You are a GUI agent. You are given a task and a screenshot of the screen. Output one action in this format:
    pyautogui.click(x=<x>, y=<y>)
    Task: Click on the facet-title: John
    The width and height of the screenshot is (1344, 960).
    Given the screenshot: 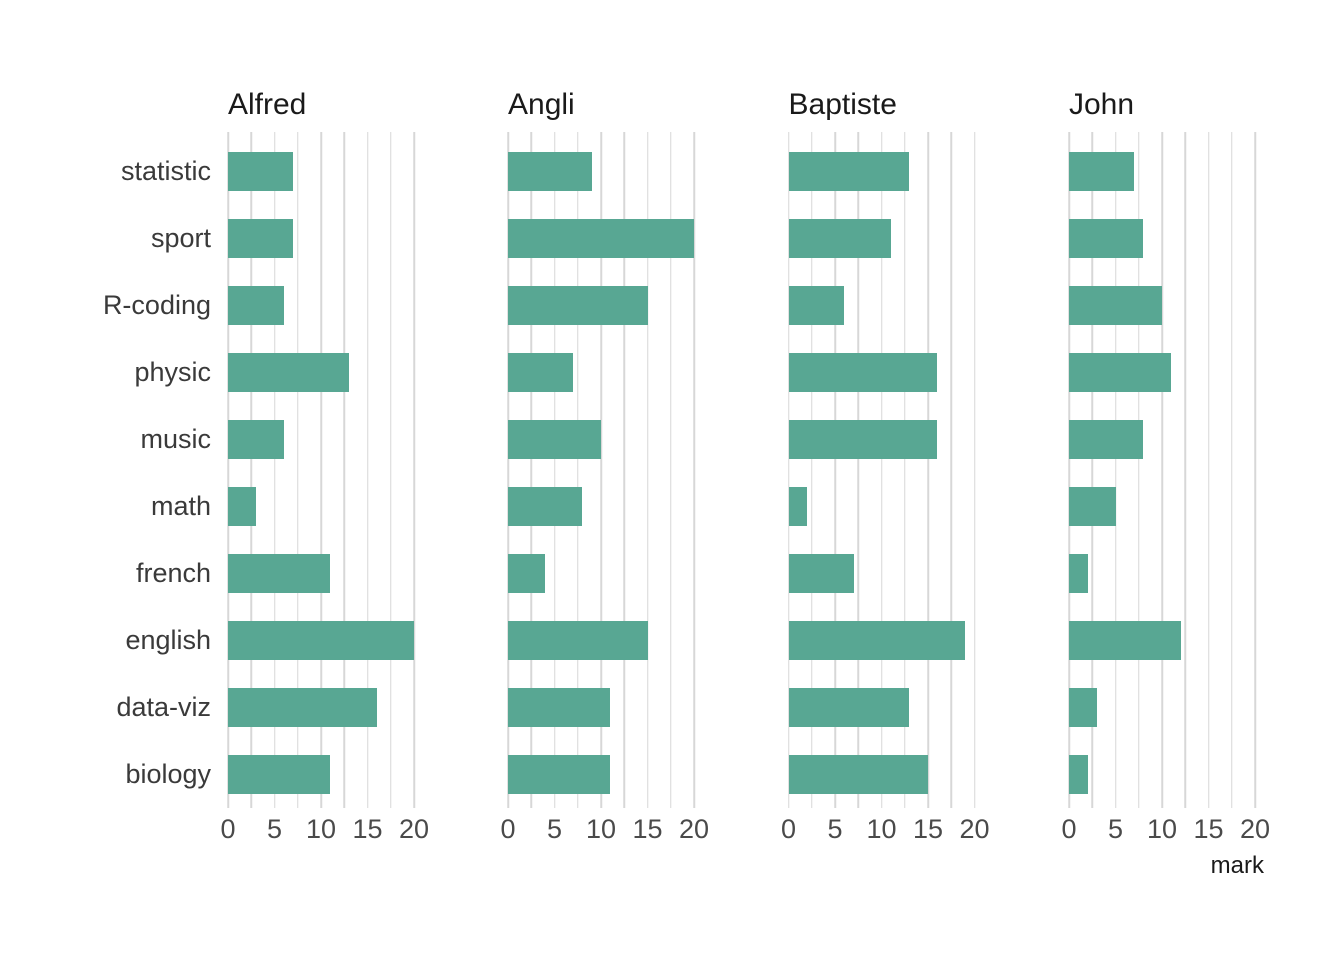 What is the action you would take?
    pyautogui.click(x=1102, y=104)
    